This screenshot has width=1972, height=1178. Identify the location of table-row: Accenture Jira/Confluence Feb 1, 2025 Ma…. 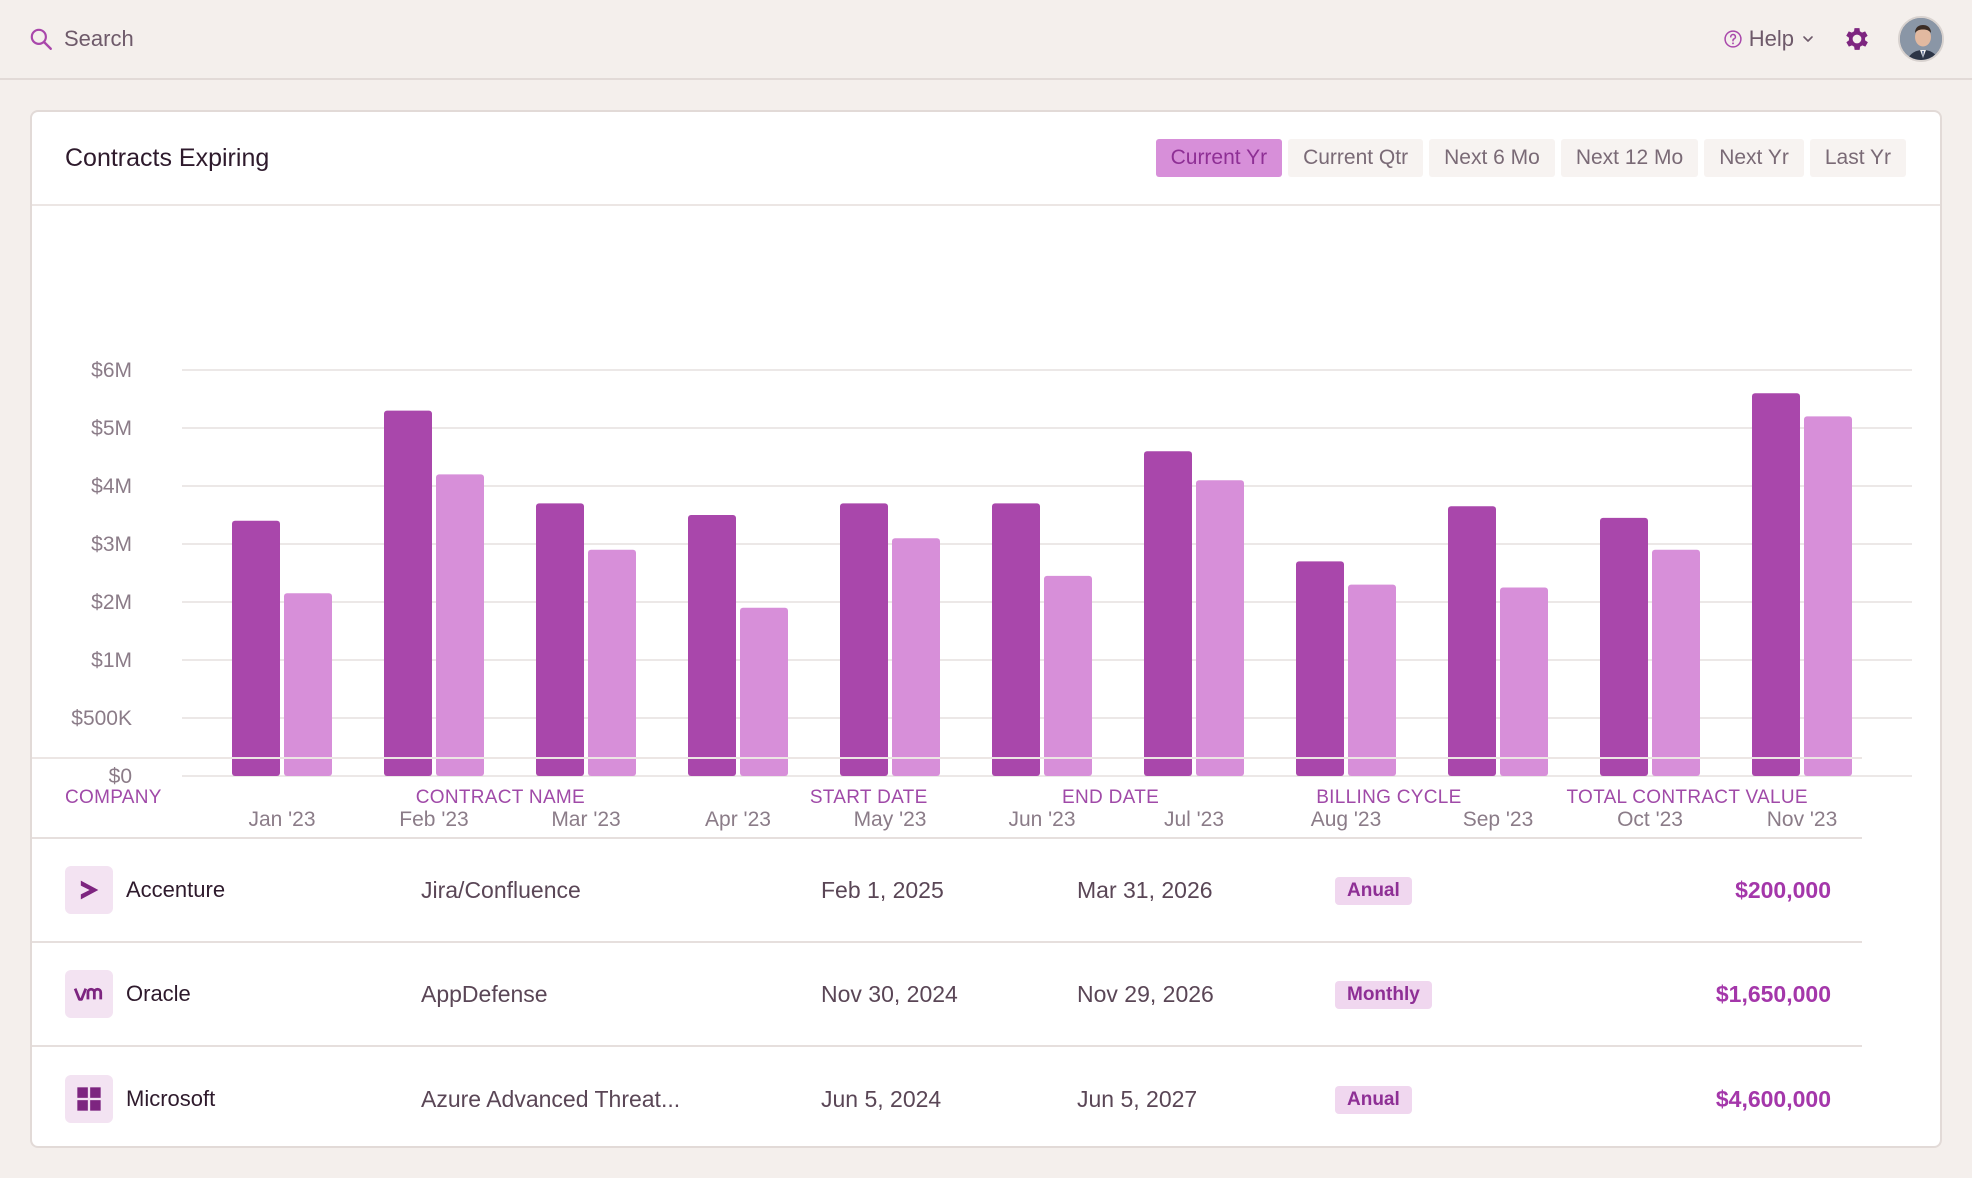
(947, 891).